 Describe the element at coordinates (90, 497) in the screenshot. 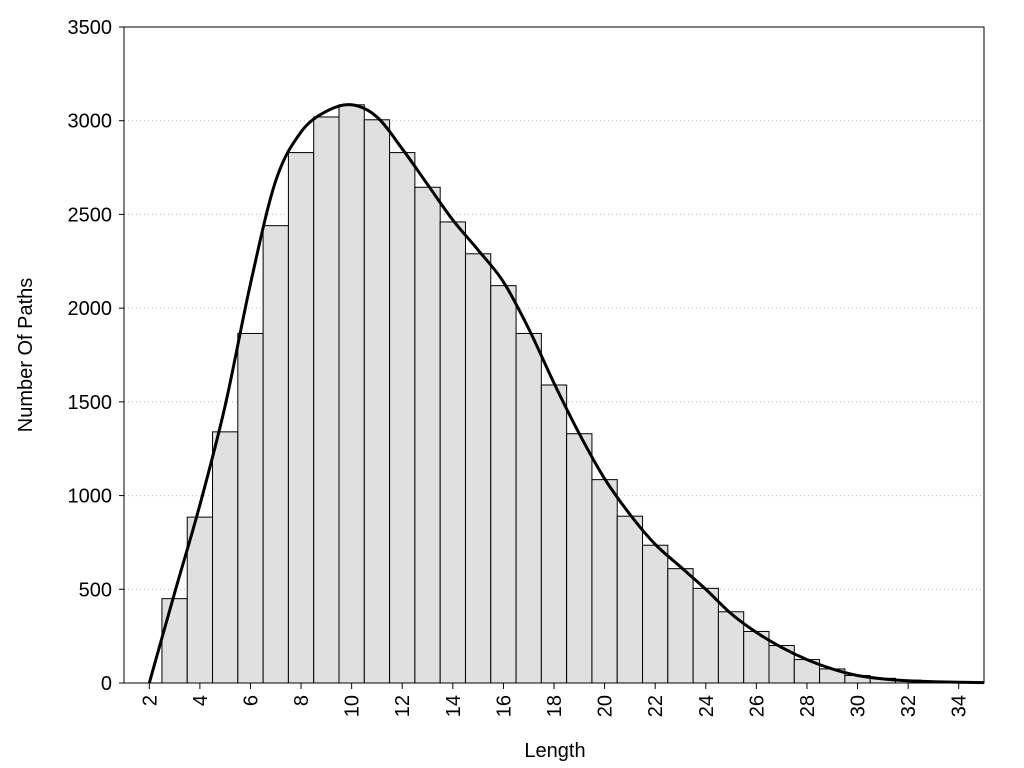

I see `y-tick-label: 1000` at that location.